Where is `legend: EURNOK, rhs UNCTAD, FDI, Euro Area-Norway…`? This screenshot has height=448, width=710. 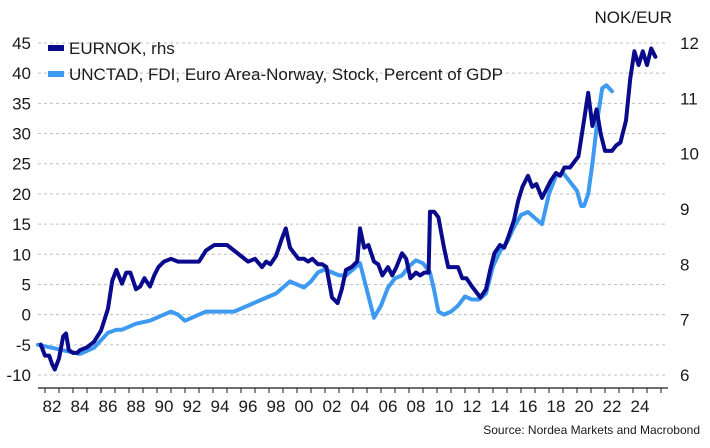 legend: EURNOK, rhs UNCTAD, FDI, Euro Area-Norway… is located at coordinates (275, 61).